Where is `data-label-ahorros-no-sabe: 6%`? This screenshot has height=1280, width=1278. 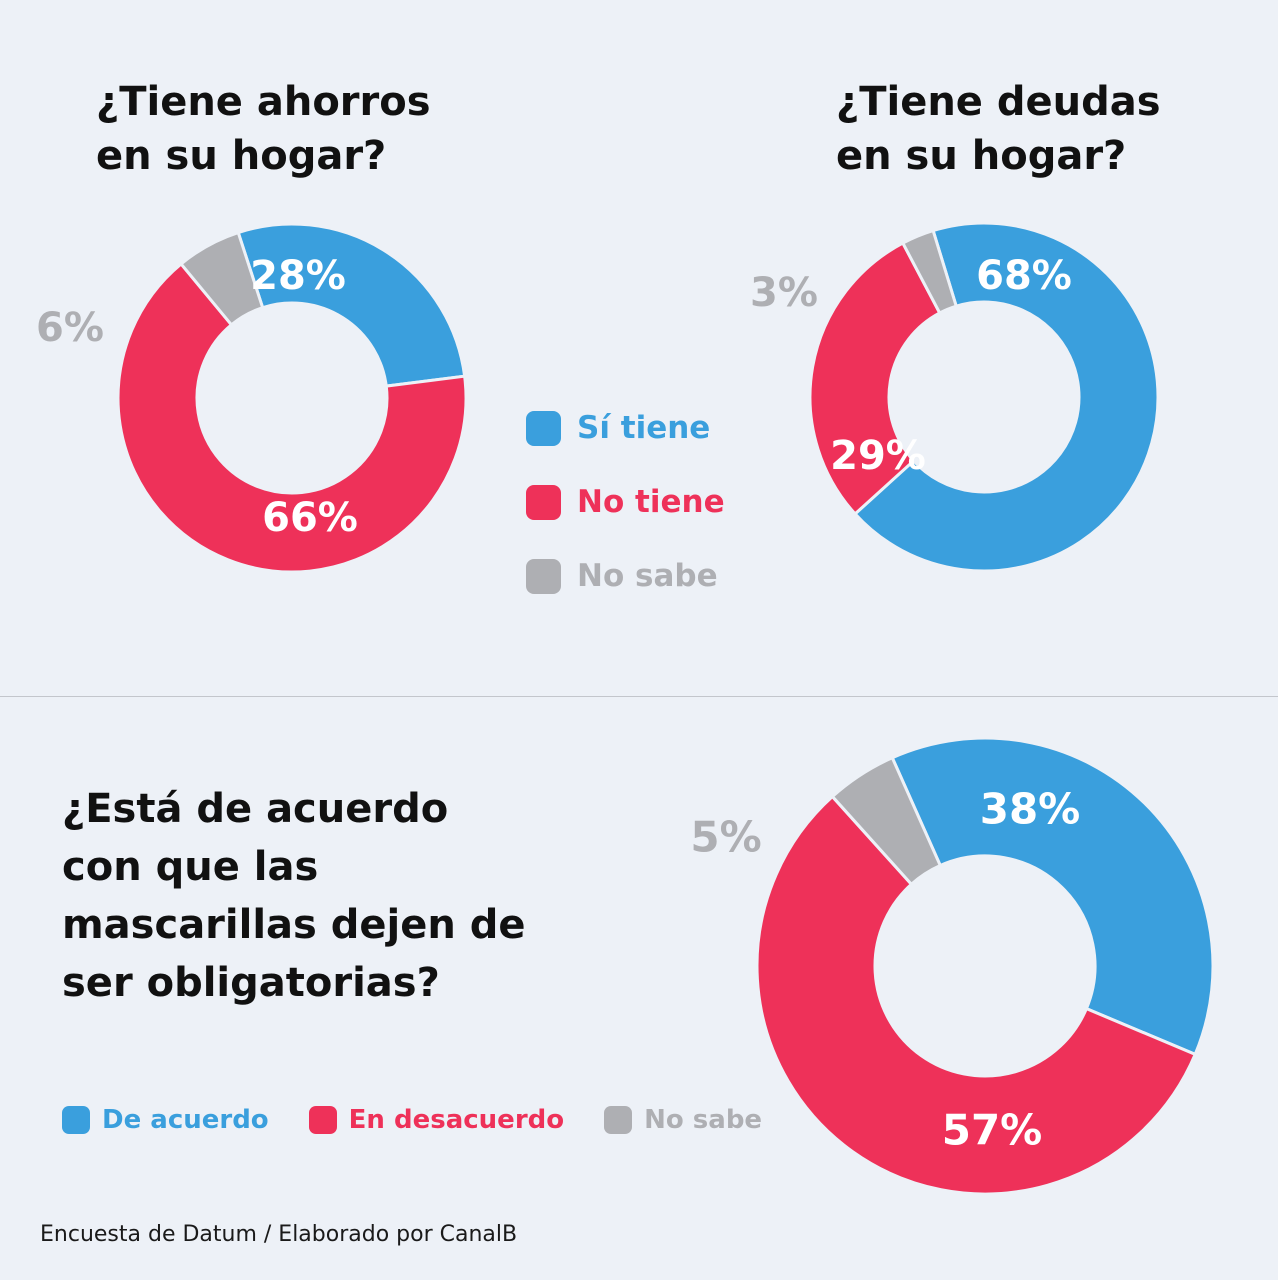
data-label-ahorros-no-sabe: 6% is located at coordinates (70, 328).